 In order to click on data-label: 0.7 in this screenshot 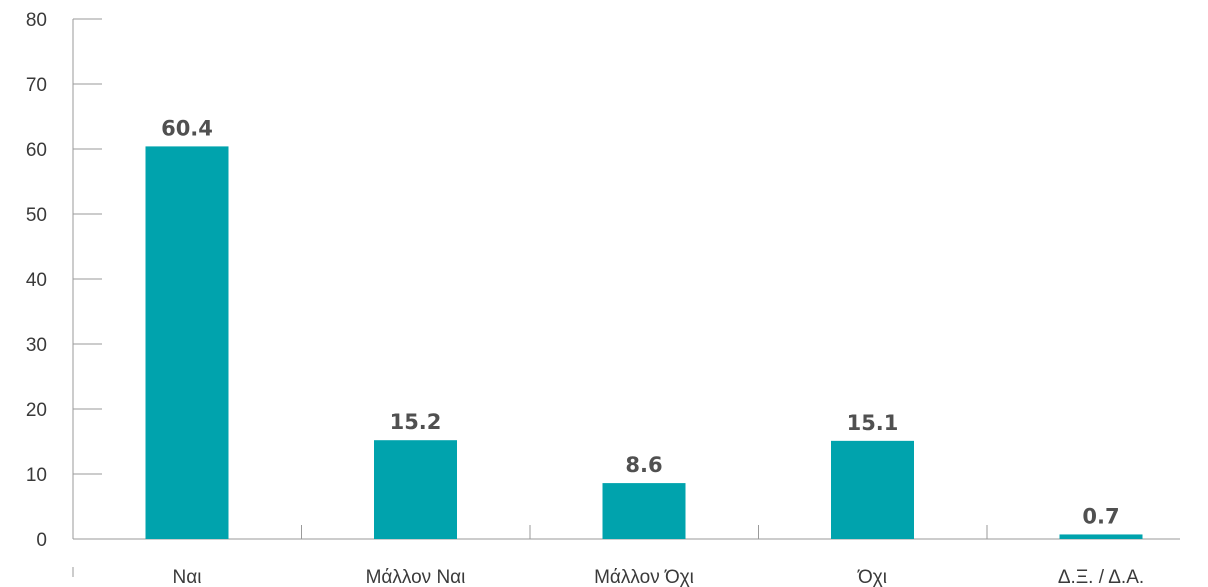, I will do `click(1100, 516)`.